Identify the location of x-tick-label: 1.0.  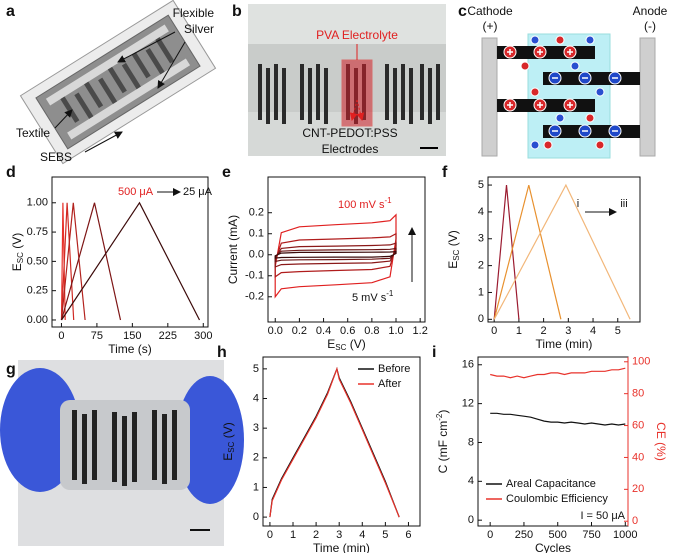
(395, 331).